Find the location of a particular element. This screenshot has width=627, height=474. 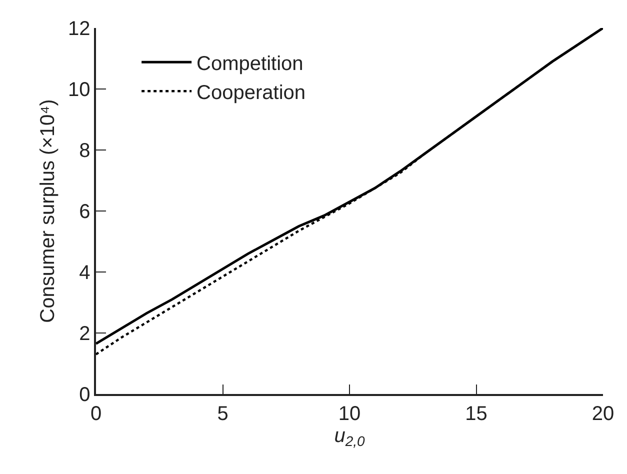

y-tick-label: 0 is located at coordinates (84, 395).